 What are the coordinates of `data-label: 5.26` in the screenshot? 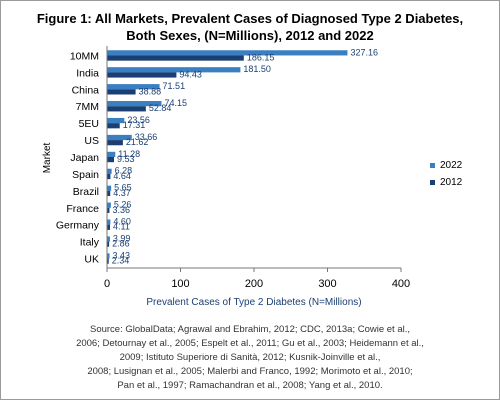 It's located at (123, 205).